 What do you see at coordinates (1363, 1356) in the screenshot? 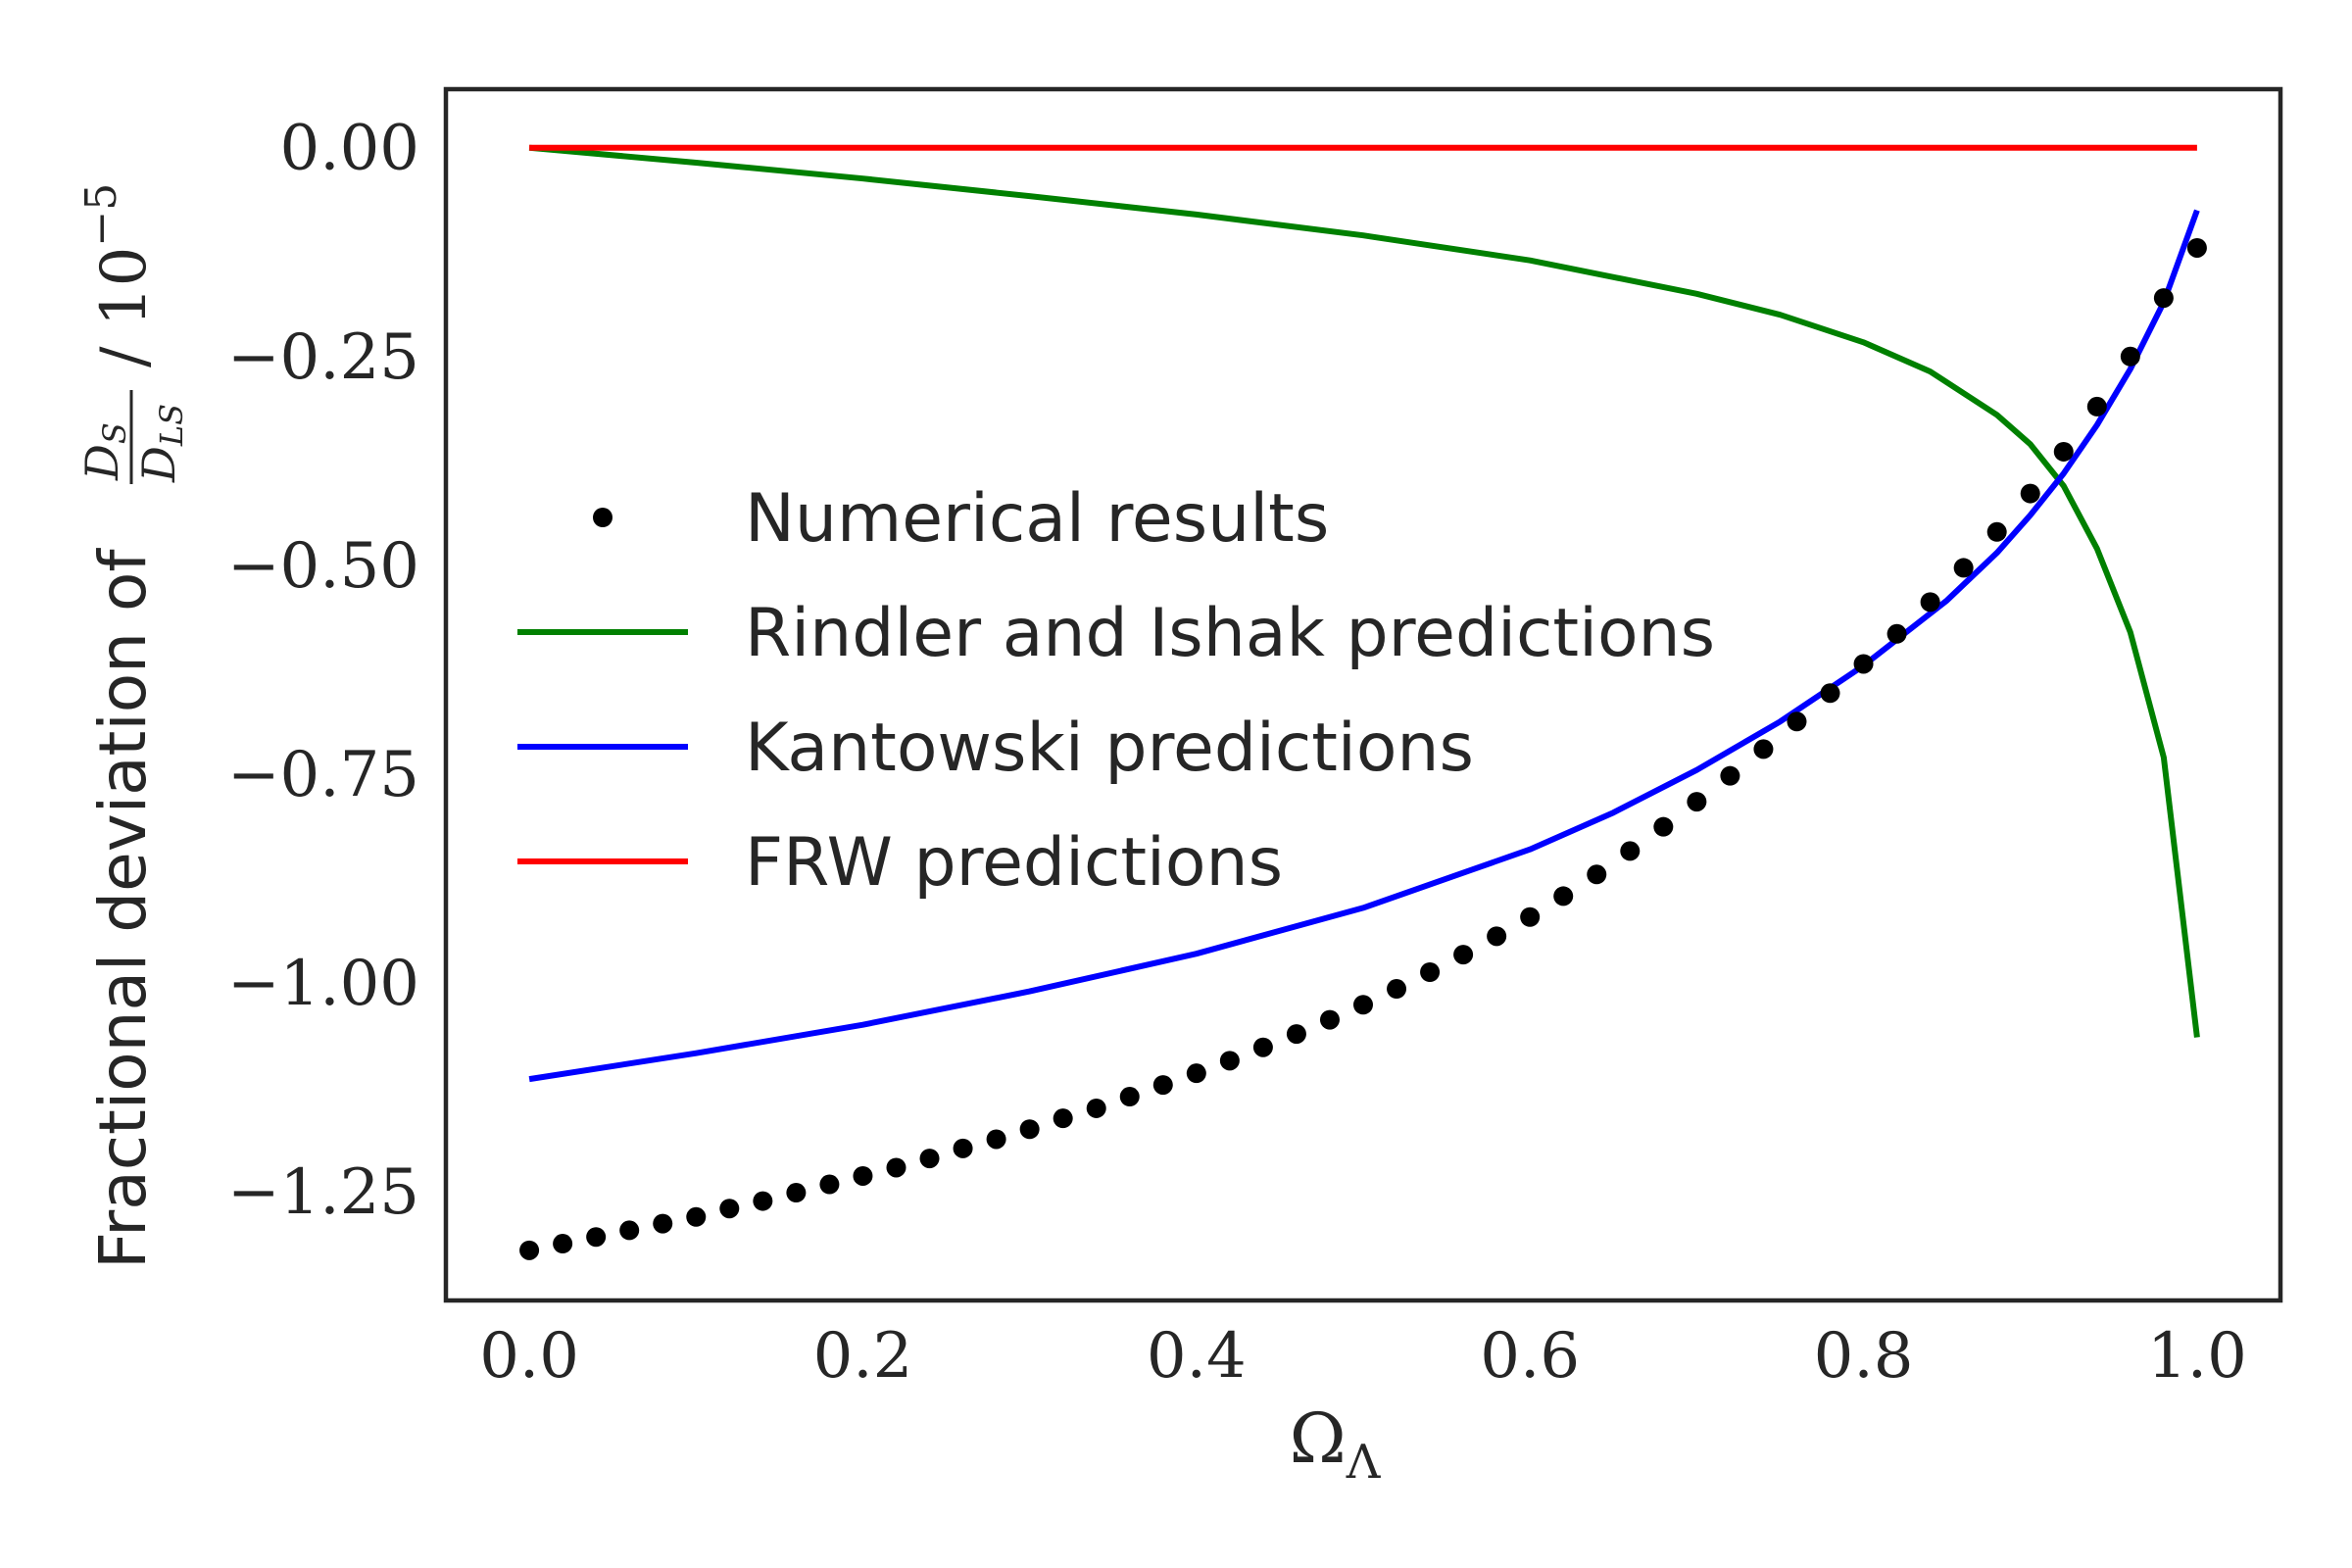
I see `x-tick-labels: 0.0 0.2 0.4 0.6 0.8 1.0` at bounding box center [1363, 1356].